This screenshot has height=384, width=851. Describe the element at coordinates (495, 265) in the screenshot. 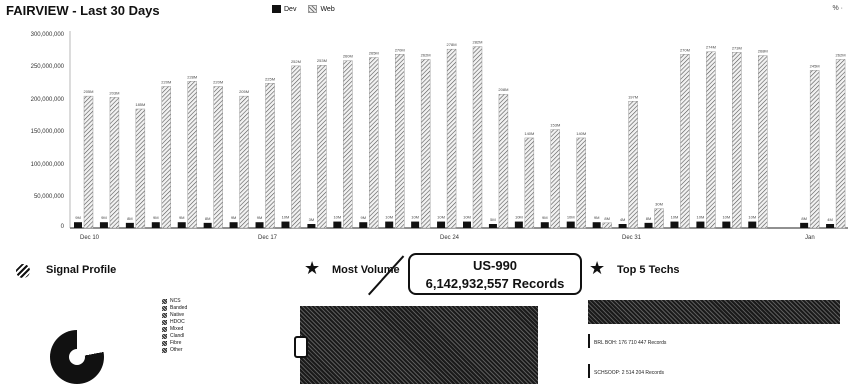

I see `tooltip-name: US-990` at that location.